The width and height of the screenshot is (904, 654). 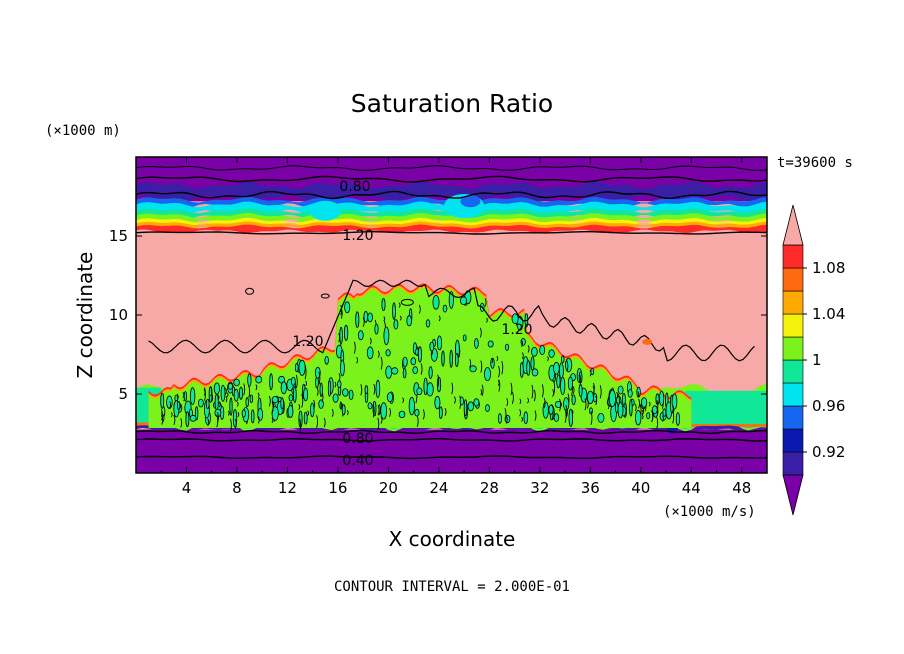 I want to click on colorbar-labels: 1.08 1.04 1 0.96 0.92, so click(x=824, y=360).